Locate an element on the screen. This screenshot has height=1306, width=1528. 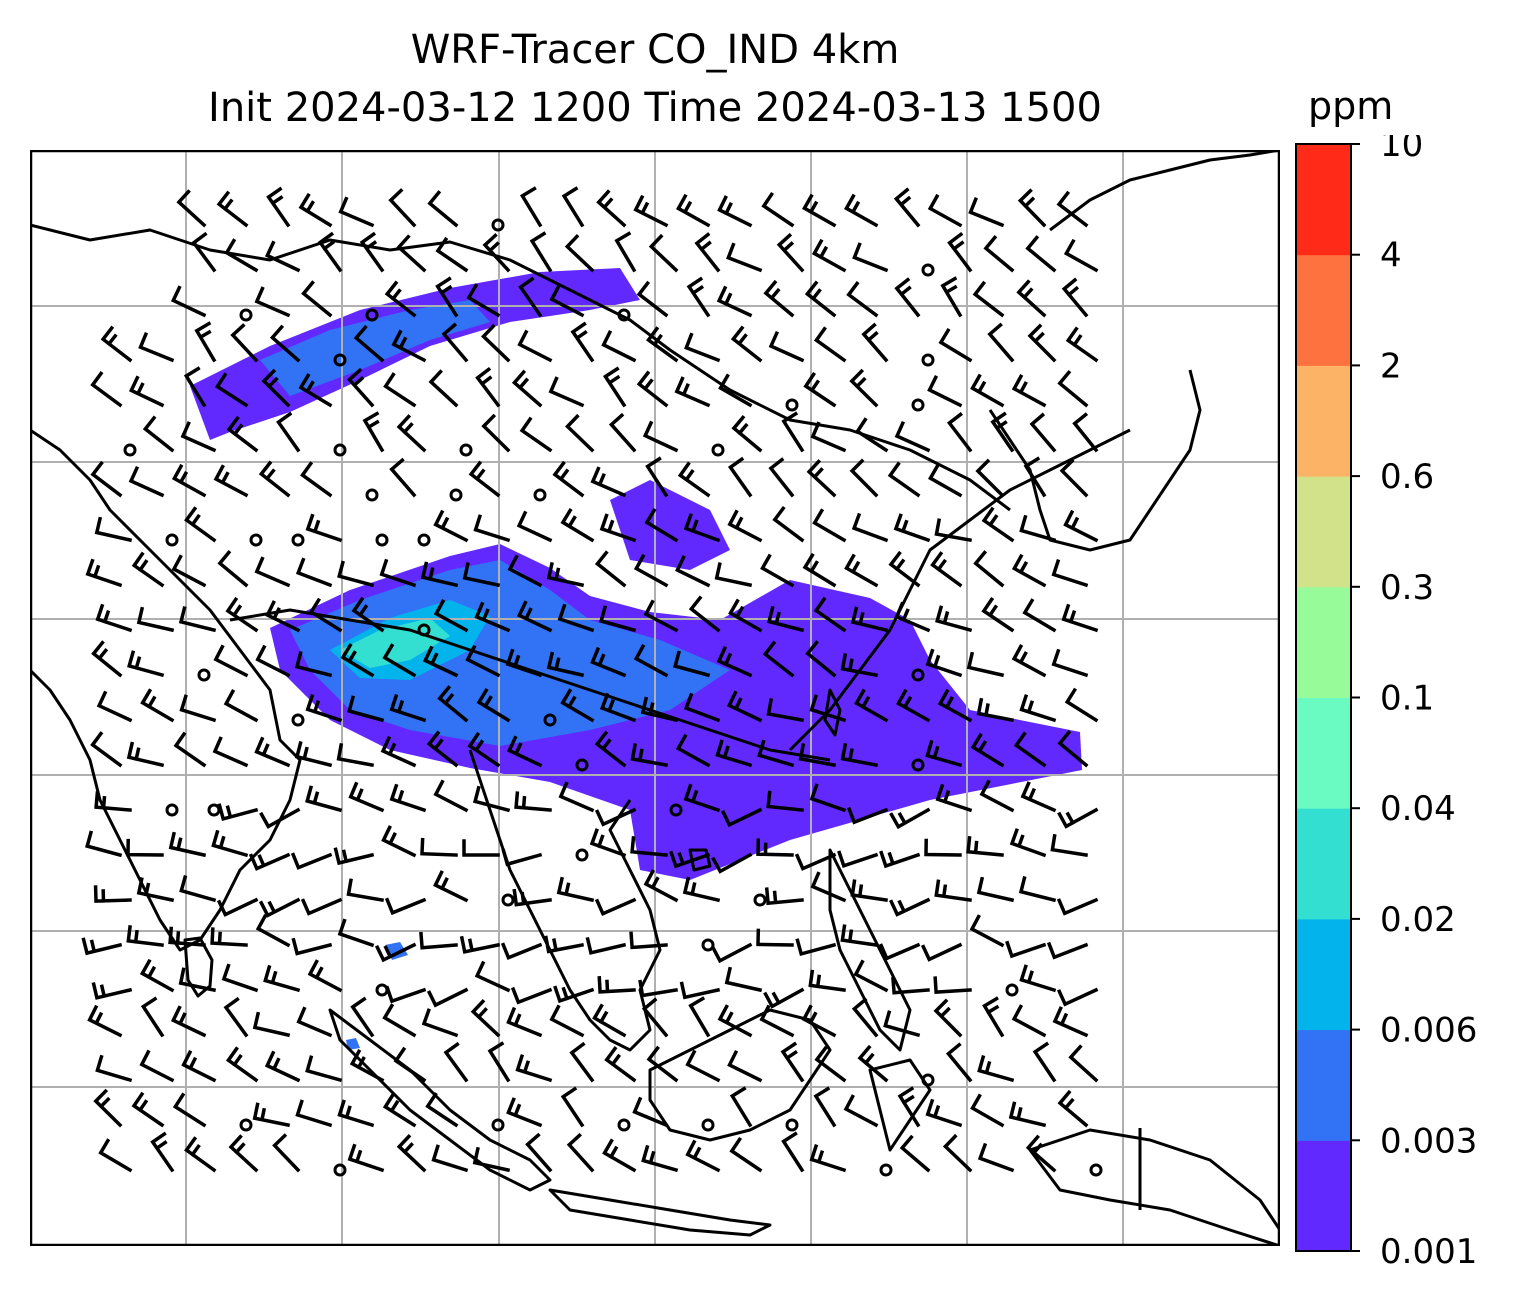
colorbar-tick-label: 0.6 is located at coordinates (1407, 477).